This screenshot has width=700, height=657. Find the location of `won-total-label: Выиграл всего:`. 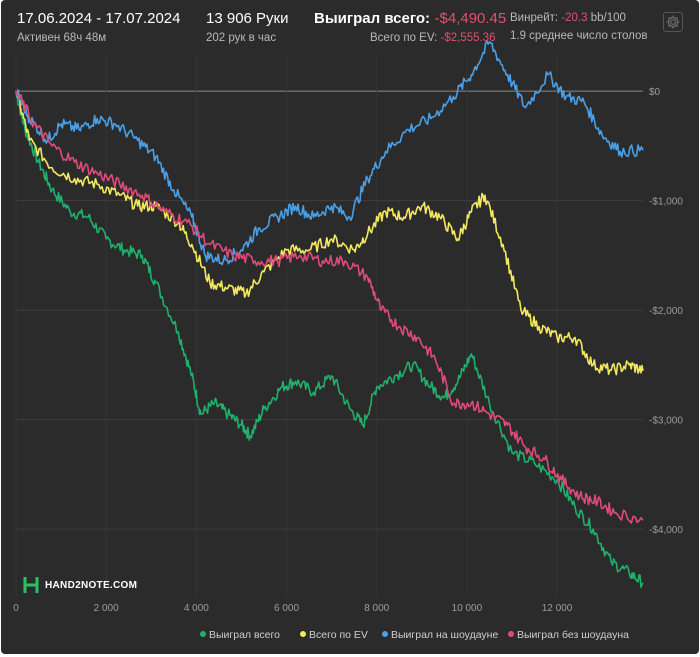

won-total-label: Выиграл всего: is located at coordinates (372, 18).